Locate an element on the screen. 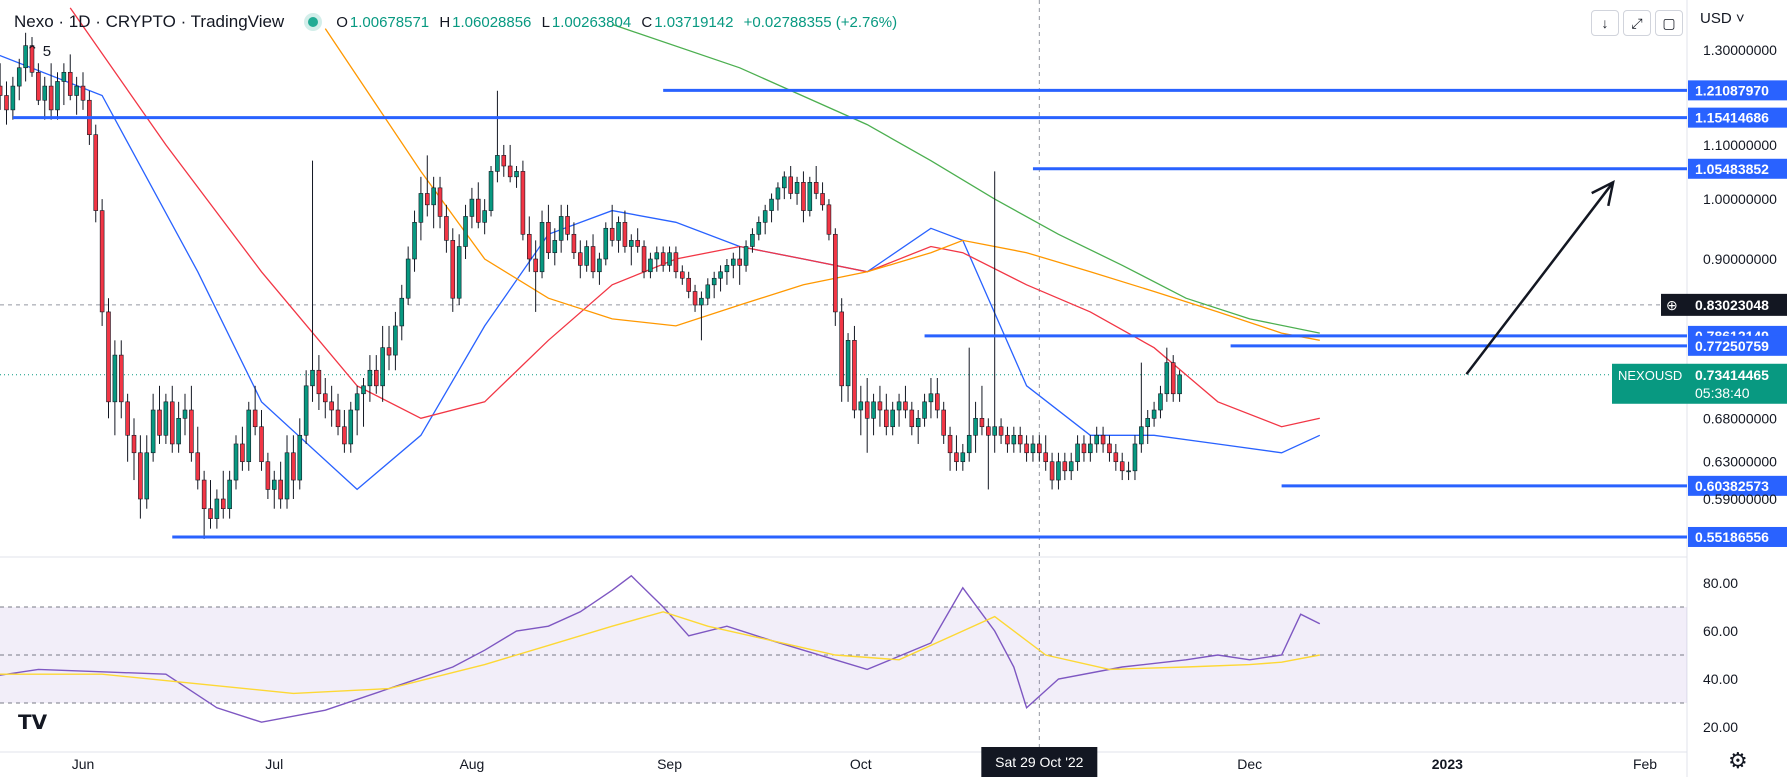 The height and width of the screenshot is (777, 1787). indicator-count-value: 5 is located at coordinates (47, 51).